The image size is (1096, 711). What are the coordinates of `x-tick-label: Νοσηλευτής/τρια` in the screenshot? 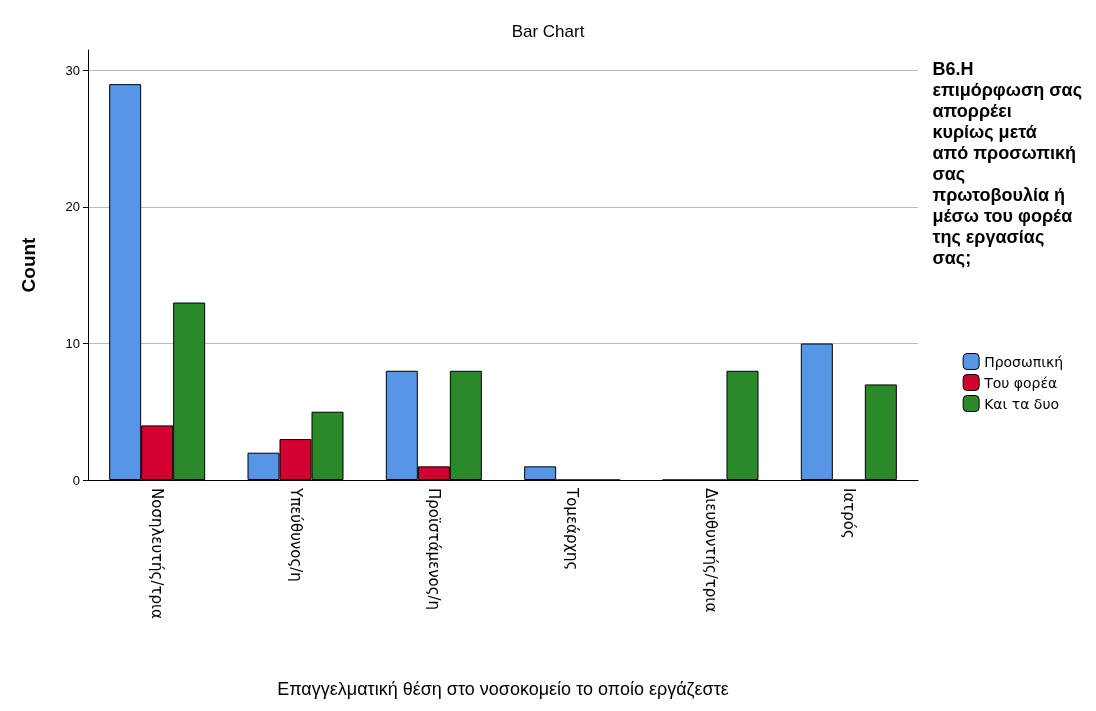 It's located at (157, 554).